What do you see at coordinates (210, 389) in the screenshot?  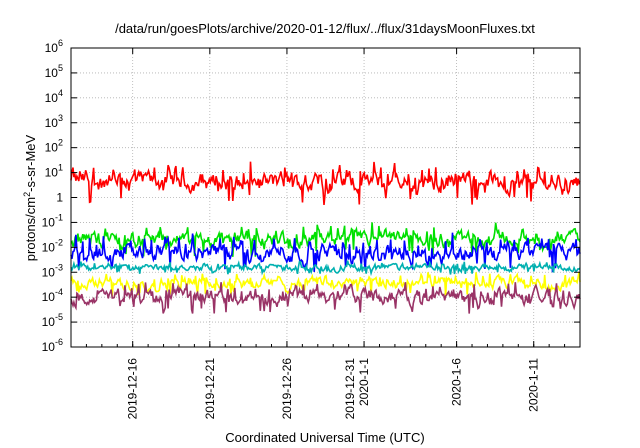 I see `x-tick-label: 2019-12-21` at bounding box center [210, 389].